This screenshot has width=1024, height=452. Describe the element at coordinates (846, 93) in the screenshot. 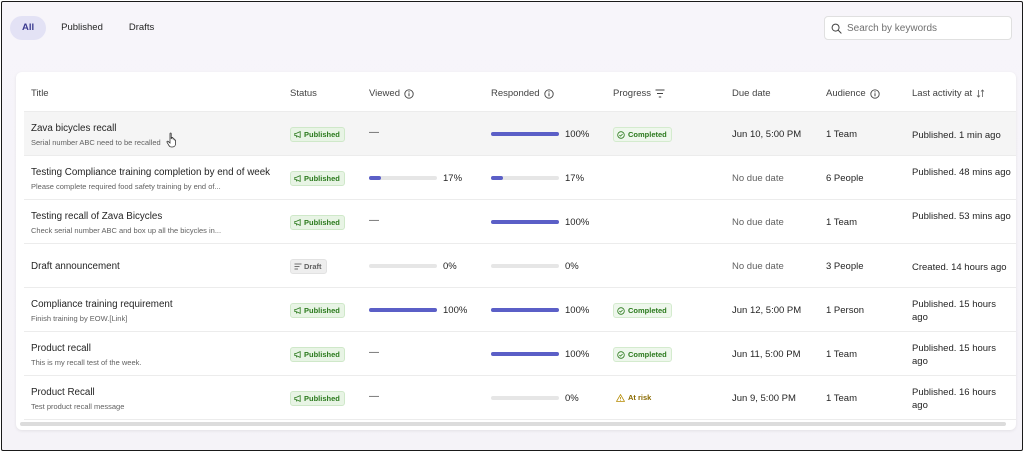

I see `header-audience-label: Audience` at that location.